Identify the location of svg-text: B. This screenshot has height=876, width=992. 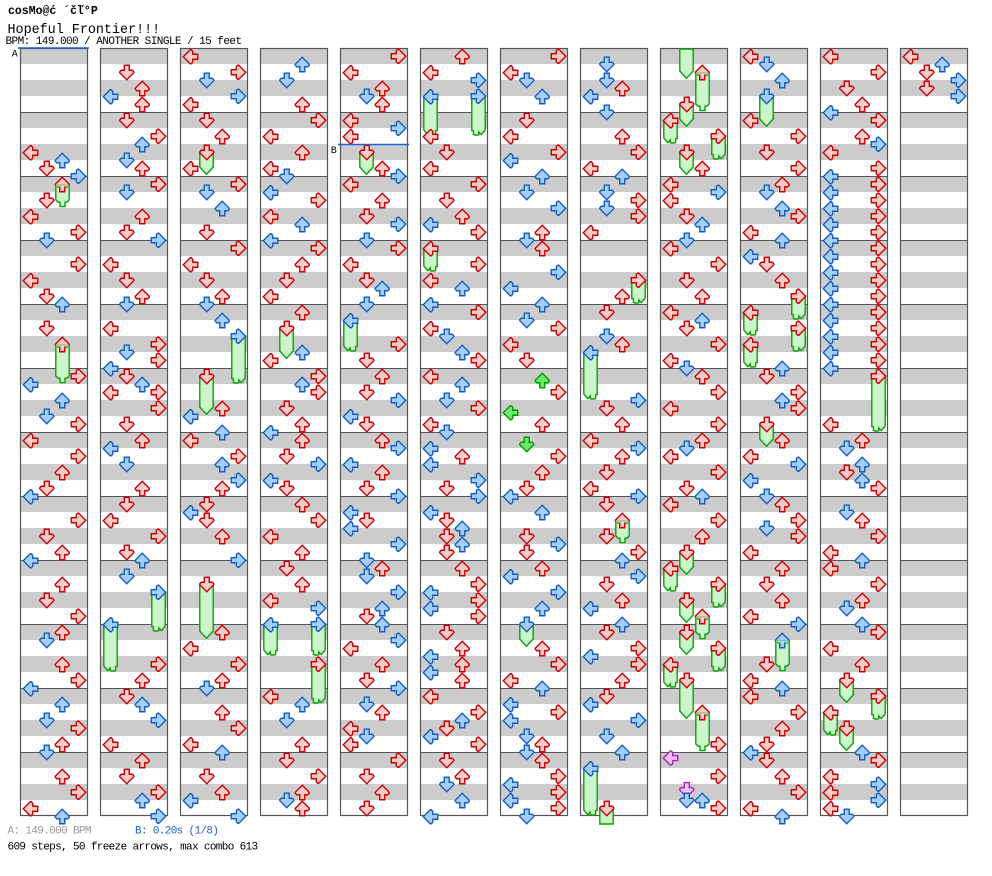
(334, 151).